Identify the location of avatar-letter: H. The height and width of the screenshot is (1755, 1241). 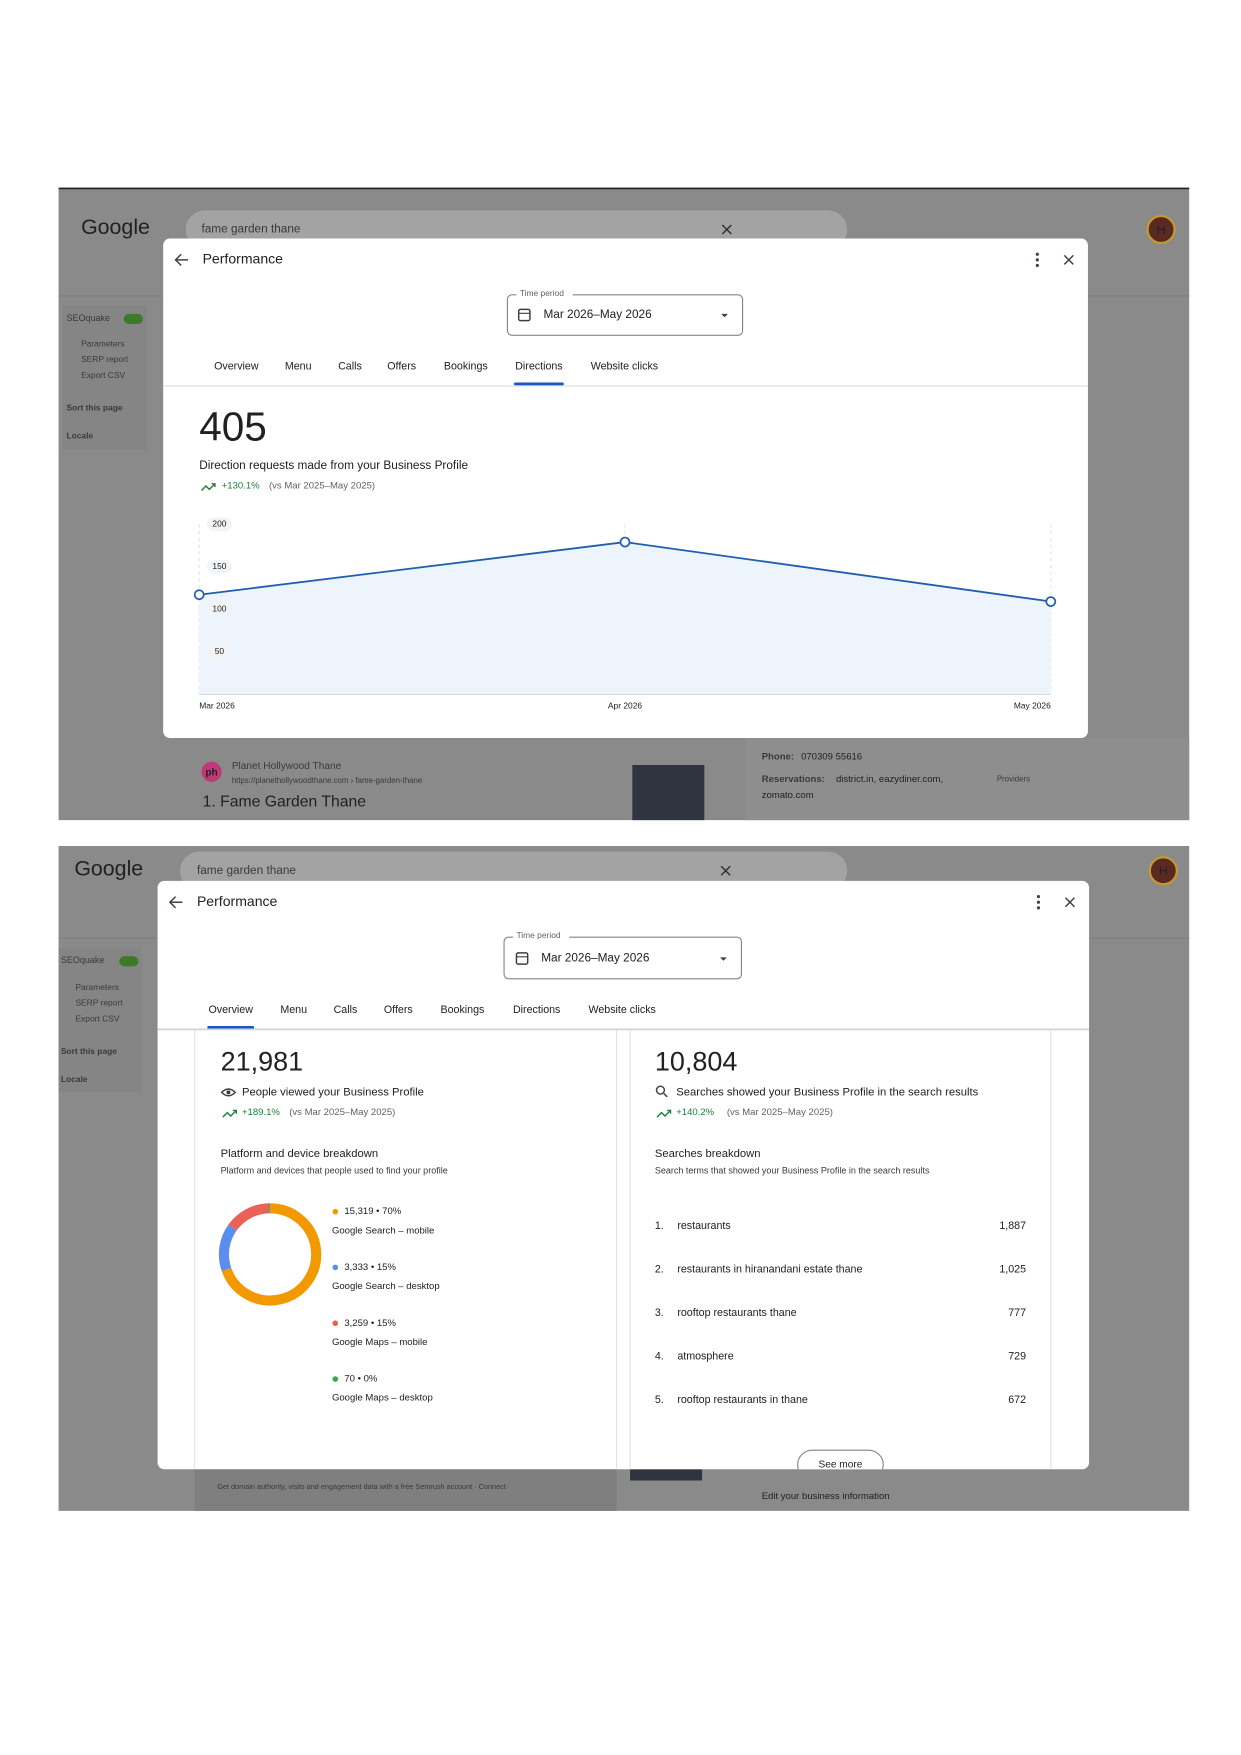
(1163, 871).